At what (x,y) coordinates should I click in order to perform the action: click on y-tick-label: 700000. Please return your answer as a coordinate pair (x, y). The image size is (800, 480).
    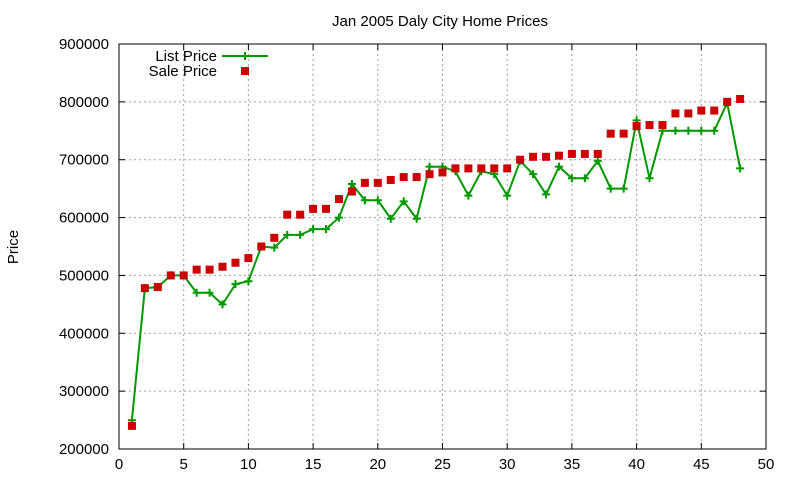
    Looking at the image, I should click on (84, 160).